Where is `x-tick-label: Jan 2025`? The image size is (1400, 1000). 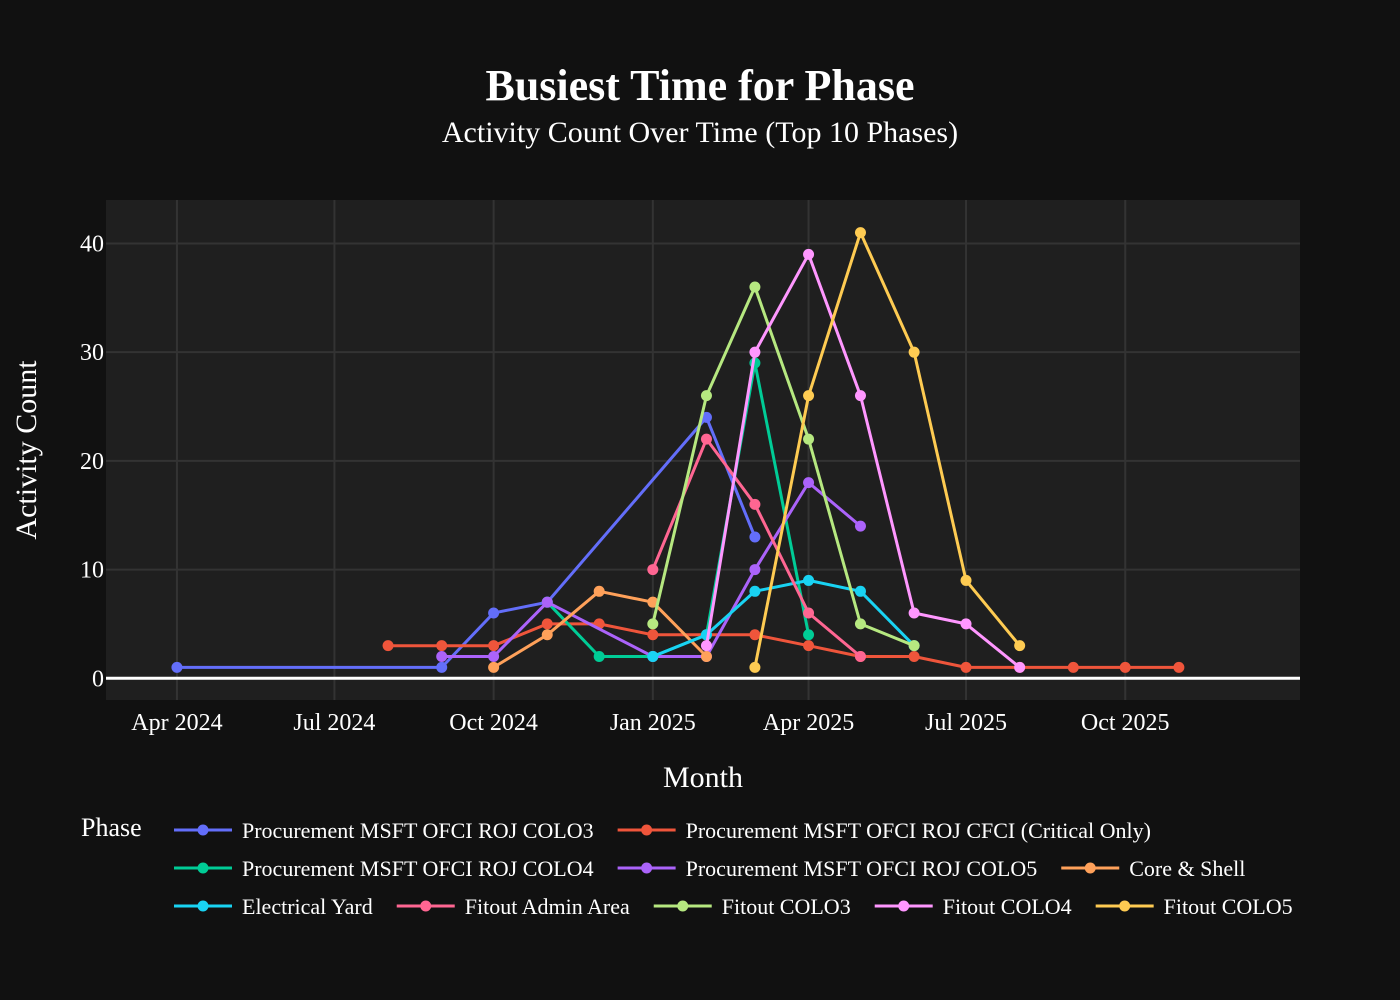
x-tick-label: Jan 2025 is located at coordinates (653, 723).